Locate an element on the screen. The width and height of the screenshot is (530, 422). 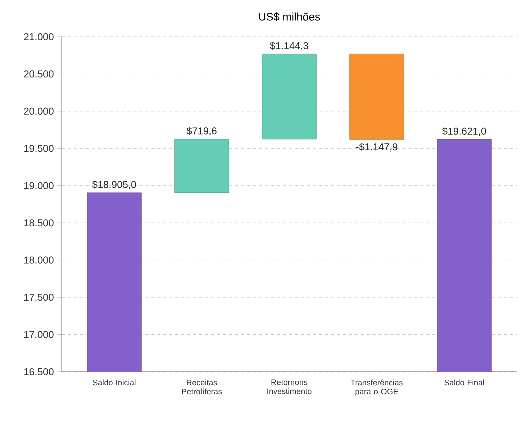
y-tick-label: 18.500 is located at coordinates (39, 223).